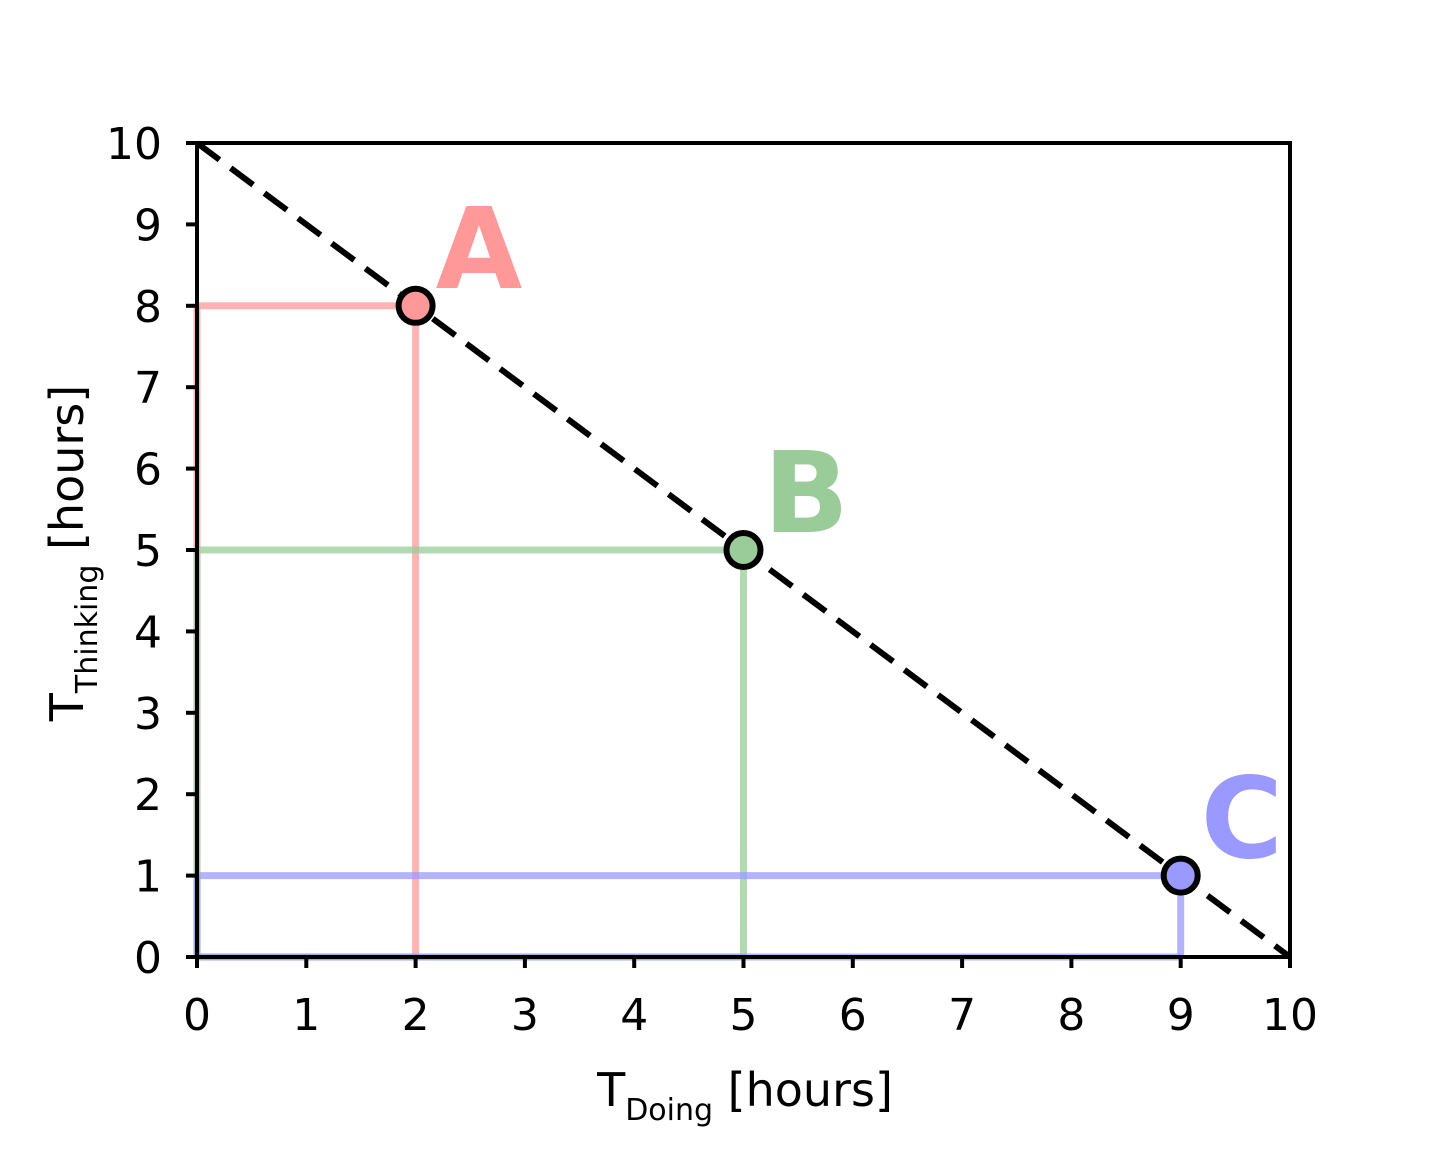 The height and width of the screenshot is (1149, 1456). What do you see at coordinates (148, 958) in the screenshot?
I see `y-tick-label-0: 0` at bounding box center [148, 958].